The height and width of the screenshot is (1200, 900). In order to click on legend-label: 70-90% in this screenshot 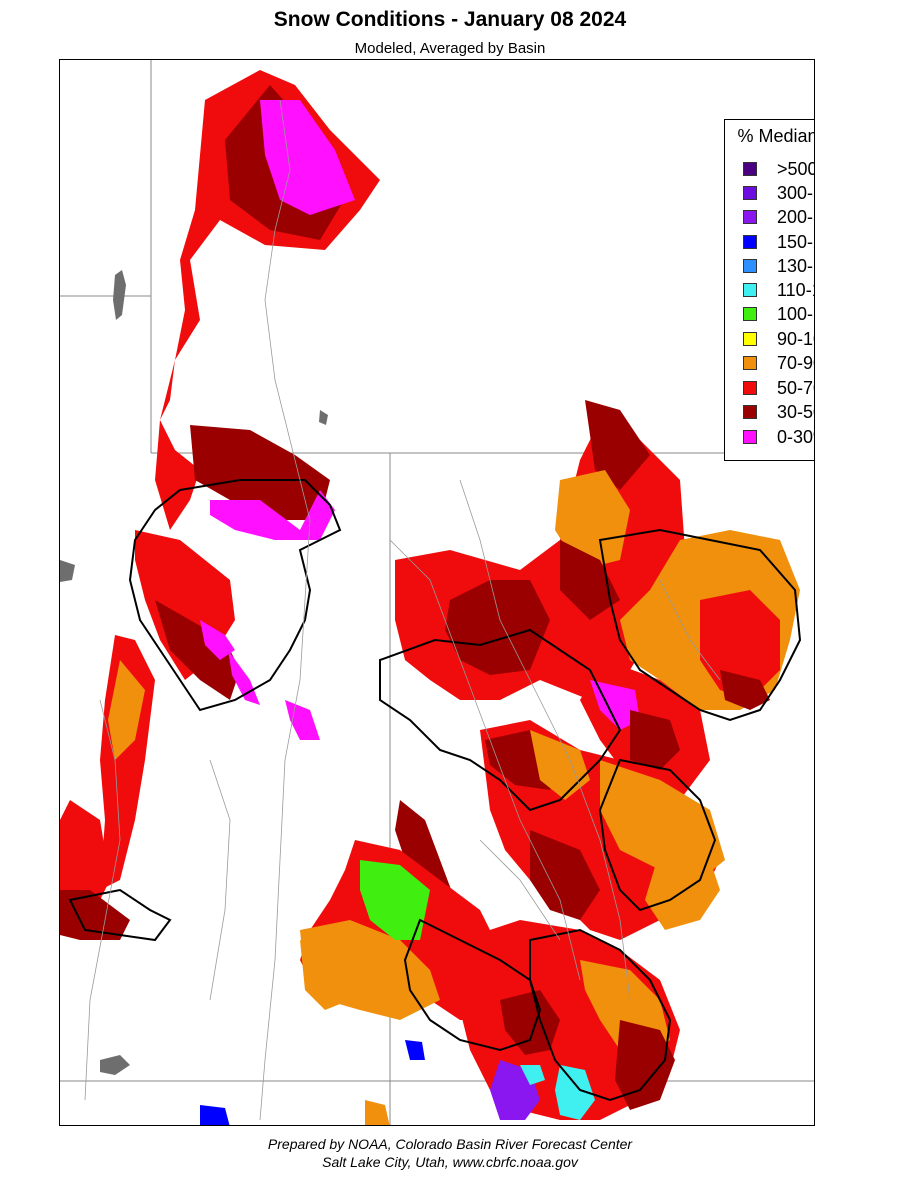, I will do `click(795, 362)`.